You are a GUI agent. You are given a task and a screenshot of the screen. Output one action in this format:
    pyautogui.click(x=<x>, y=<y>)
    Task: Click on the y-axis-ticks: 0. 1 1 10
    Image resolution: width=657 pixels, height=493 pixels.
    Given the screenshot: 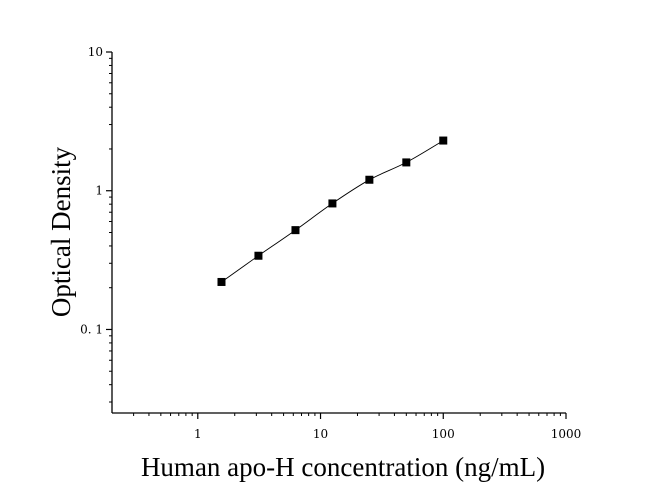 What is the action you would take?
    pyautogui.click(x=96, y=224)
    